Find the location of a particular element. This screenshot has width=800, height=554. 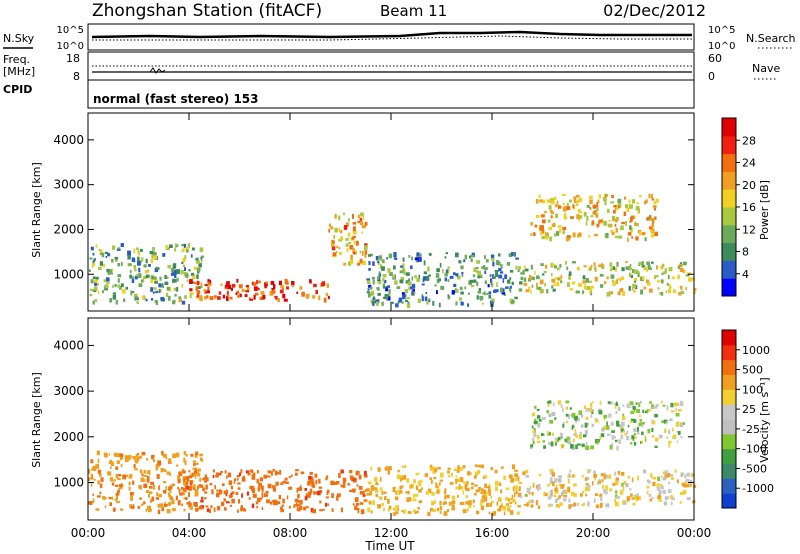

colorbar-tick-label: -100 is located at coordinates (754, 449).